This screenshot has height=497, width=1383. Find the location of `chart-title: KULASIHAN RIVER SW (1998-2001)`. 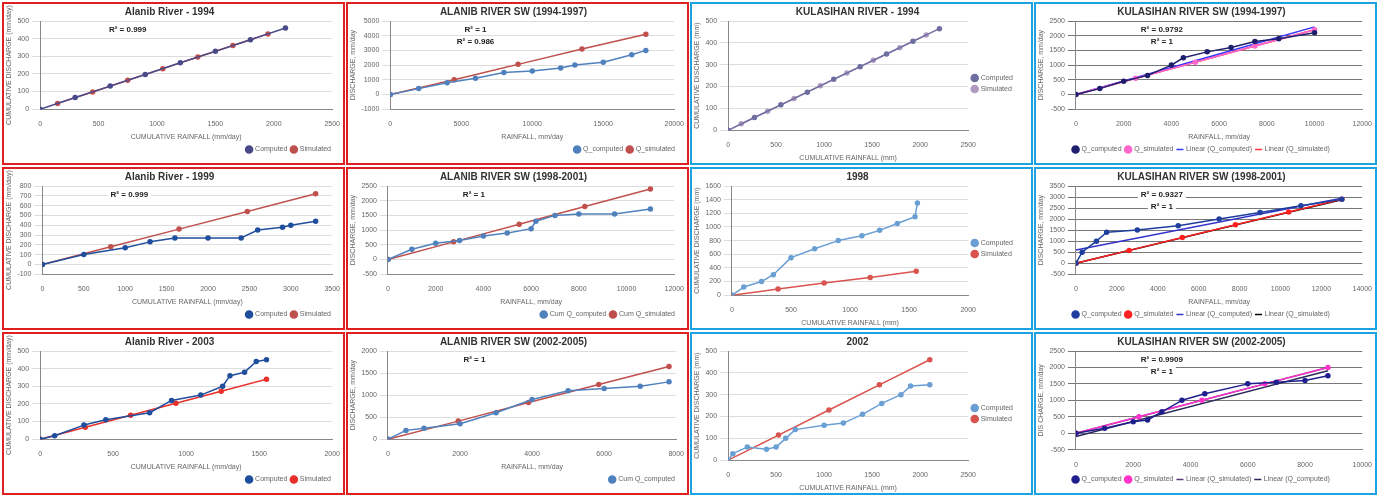

chart-title: KULASIHAN RIVER SW (1998-2001) is located at coordinates (1201, 176).